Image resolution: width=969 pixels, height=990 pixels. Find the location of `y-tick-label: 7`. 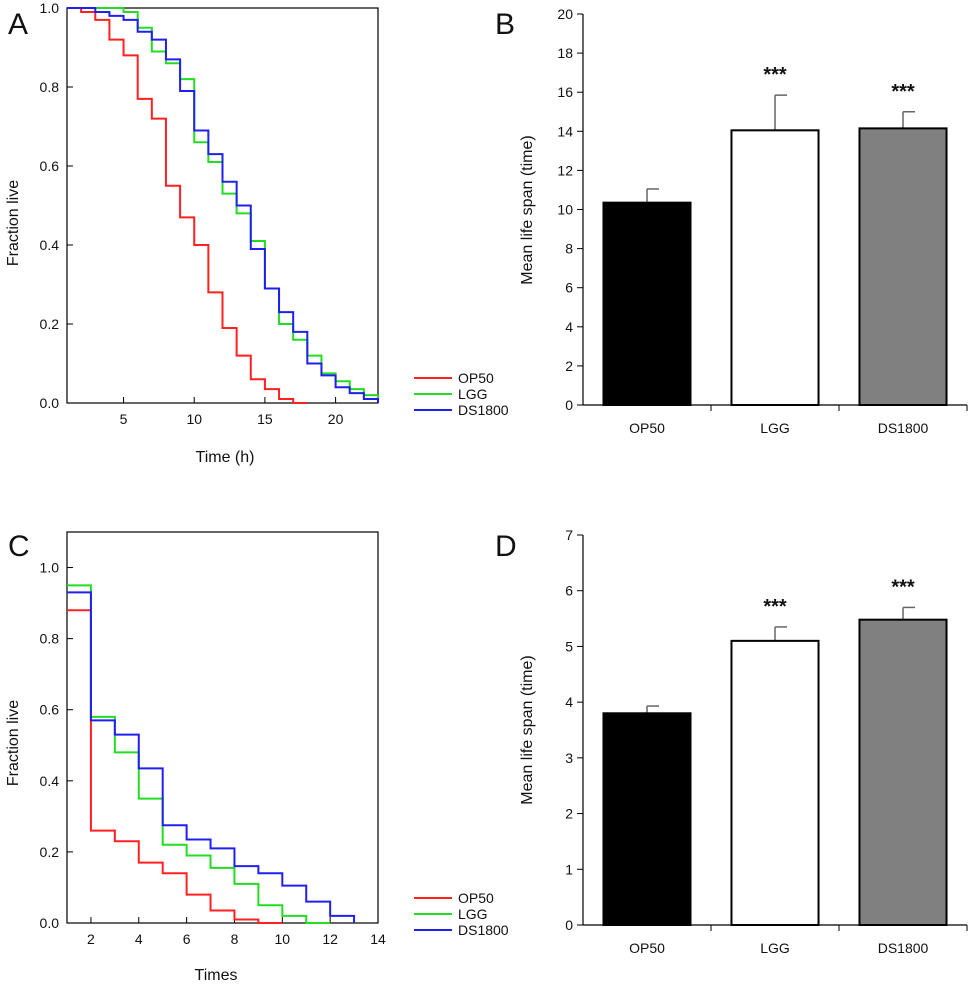

y-tick-label: 7 is located at coordinates (569, 535).